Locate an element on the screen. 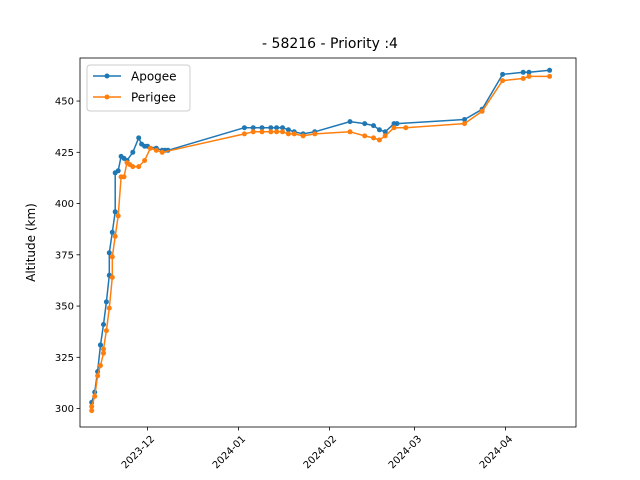 The width and height of the screenshot is (640, 480). y-tick-label: 400 is located at coordinates (64, 204).